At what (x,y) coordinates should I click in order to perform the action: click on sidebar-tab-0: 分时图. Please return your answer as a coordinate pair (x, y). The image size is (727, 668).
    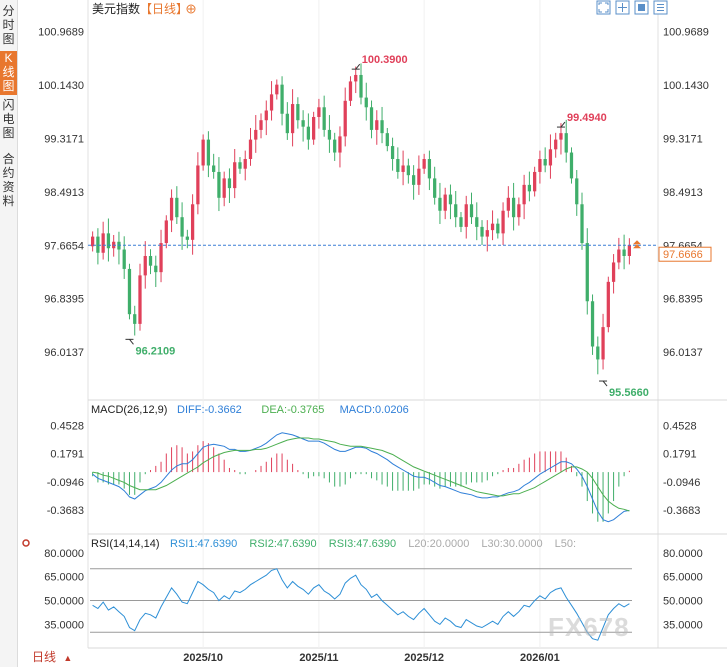
    Looking at the image, I should click on (8, 25).